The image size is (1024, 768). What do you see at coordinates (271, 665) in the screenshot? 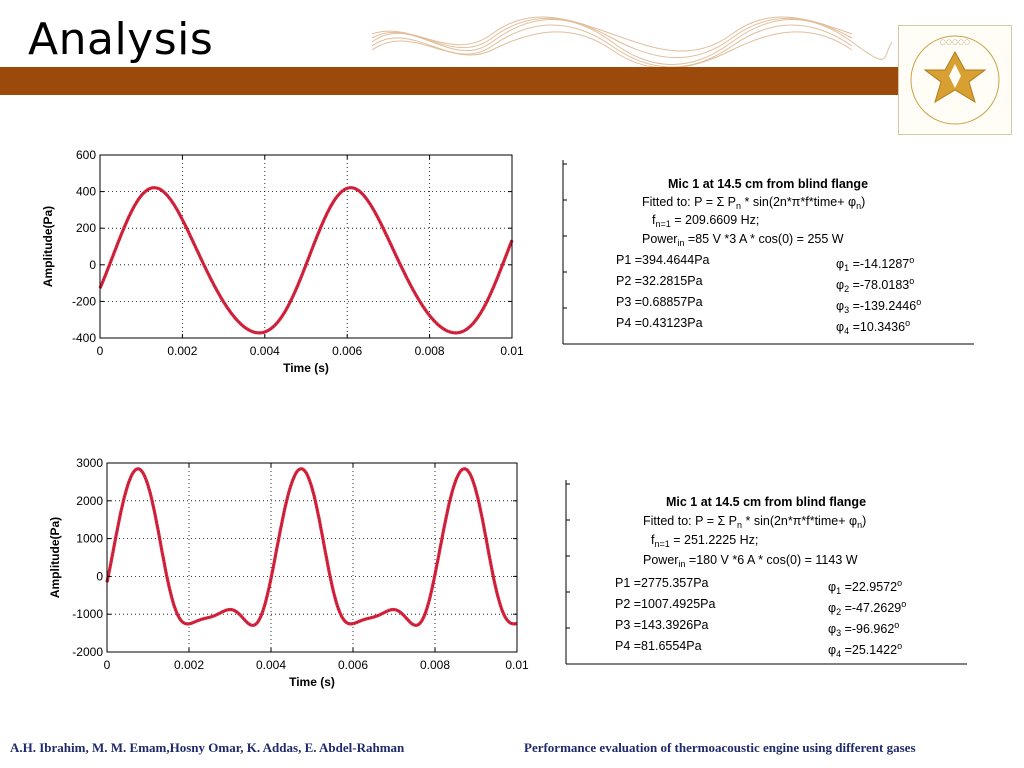
I see `chart2-x-tick-label: 0.004` at bounding box center [271, 665].